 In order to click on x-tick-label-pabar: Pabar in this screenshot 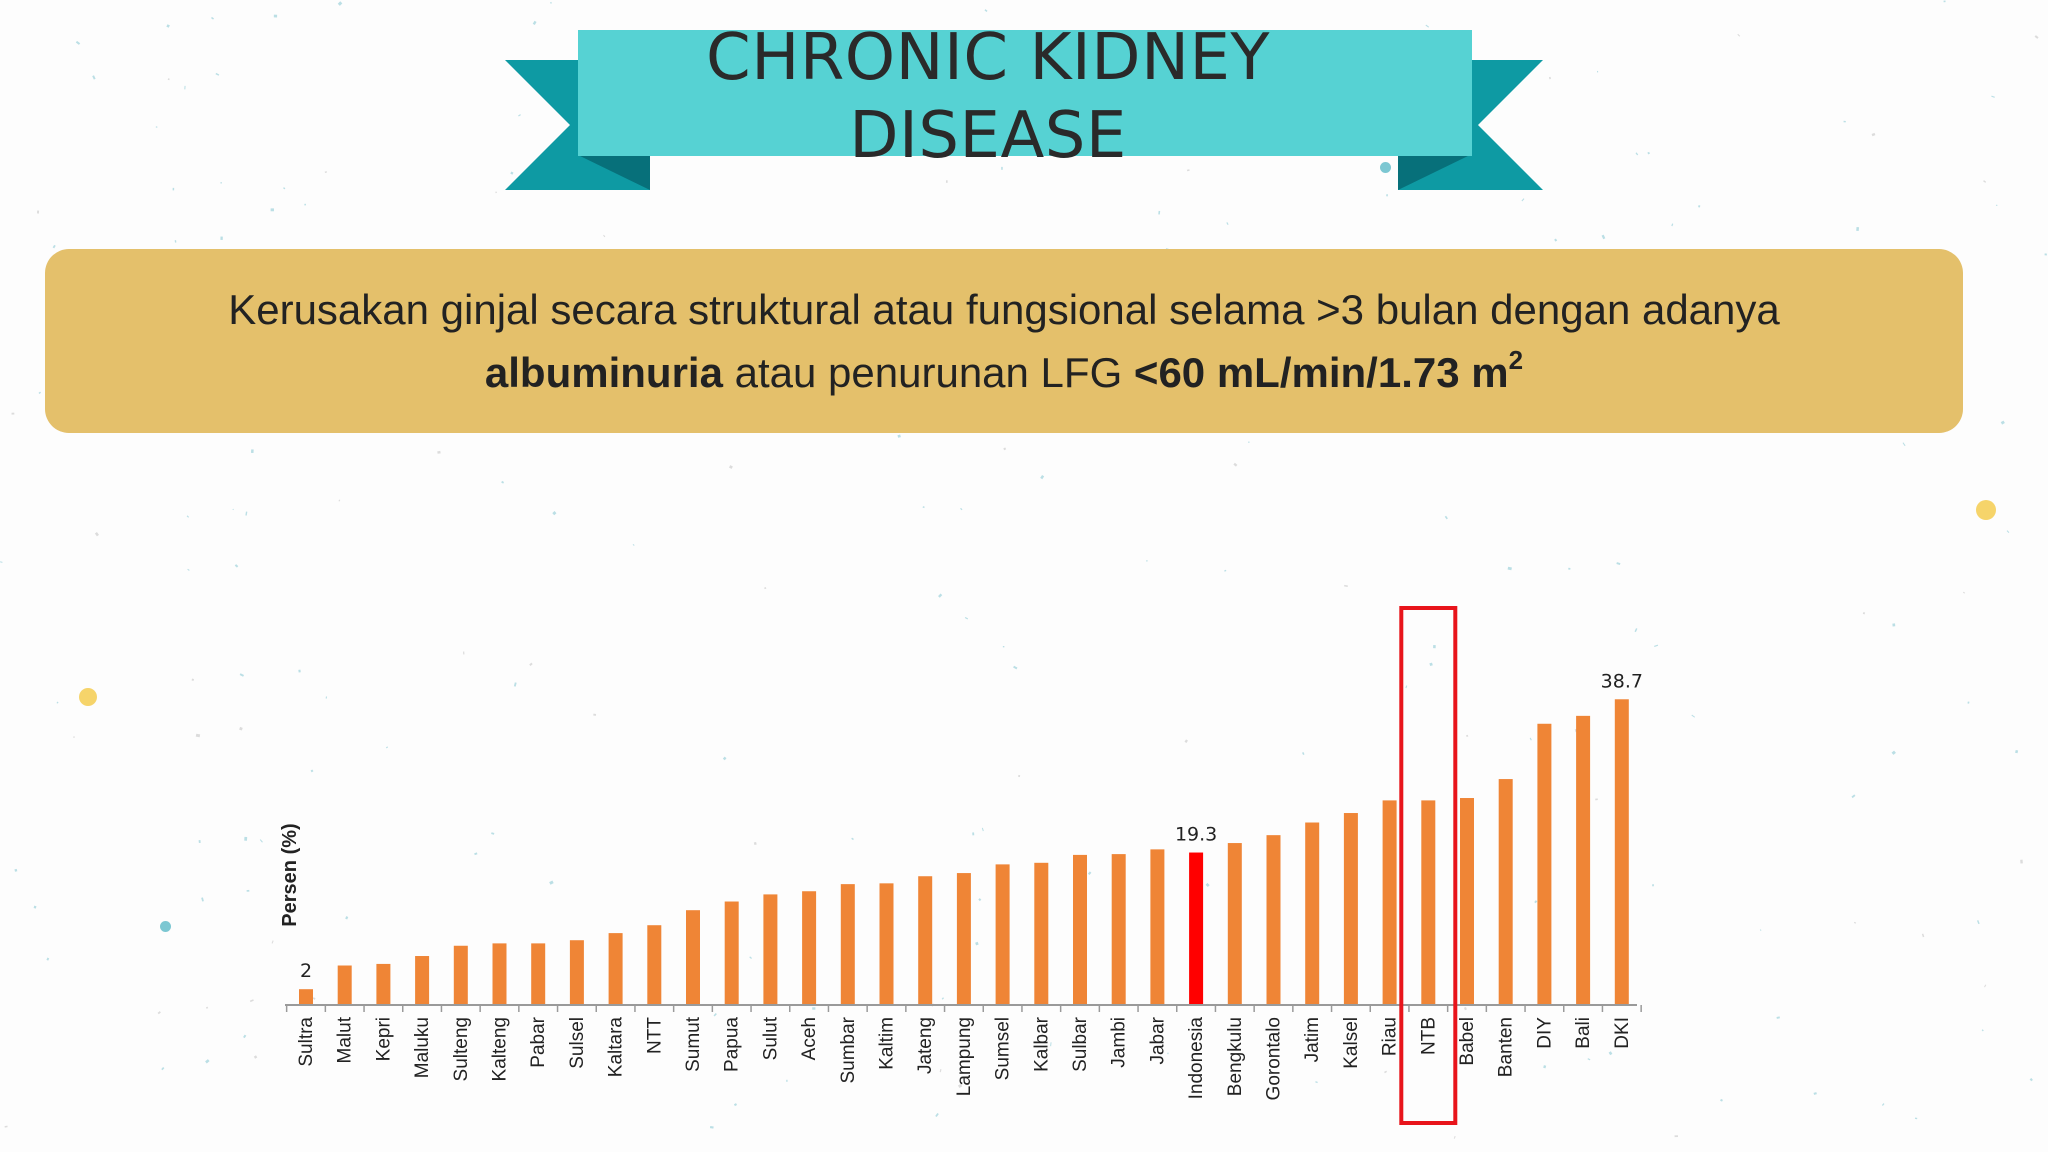, I will do `click(538, 1041)`.